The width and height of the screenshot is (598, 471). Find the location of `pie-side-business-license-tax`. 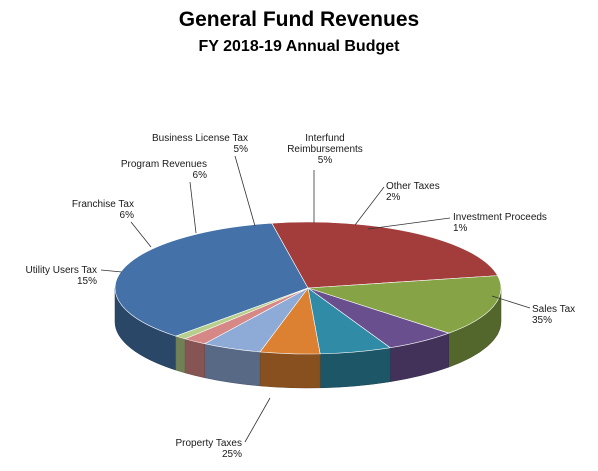

pie-side-business-license-tax is located at coordinates (290, 370).